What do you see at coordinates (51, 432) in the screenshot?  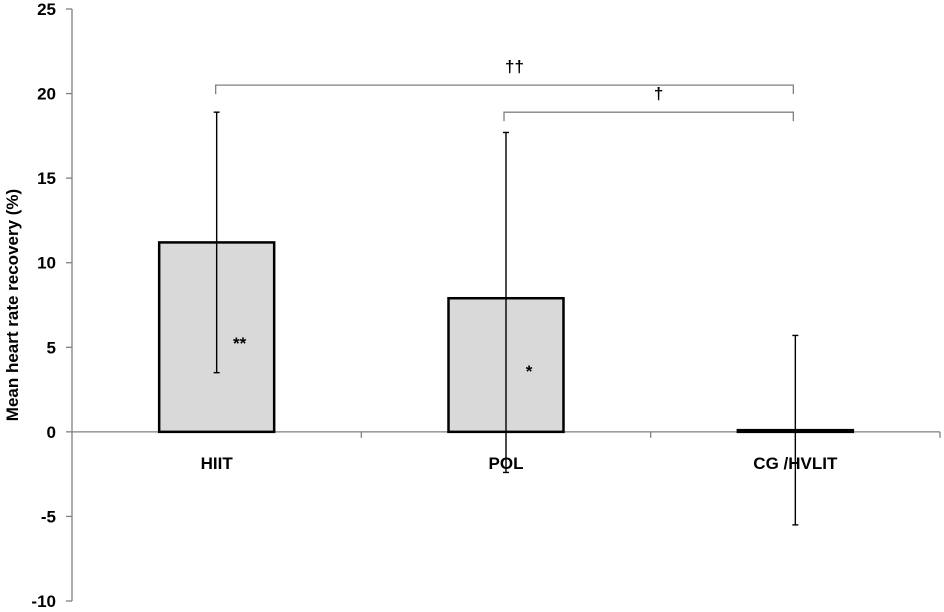 I see `y-tick-label: 0` at bounding box center [51, 432].